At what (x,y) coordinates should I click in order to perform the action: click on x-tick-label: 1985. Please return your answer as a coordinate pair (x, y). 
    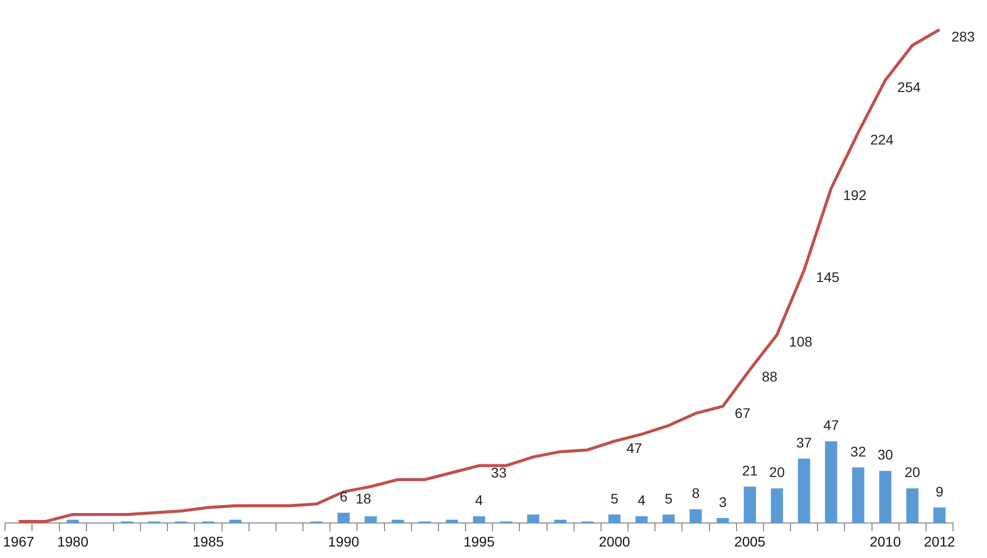
    Looking at the image, I should click on (208, 541).